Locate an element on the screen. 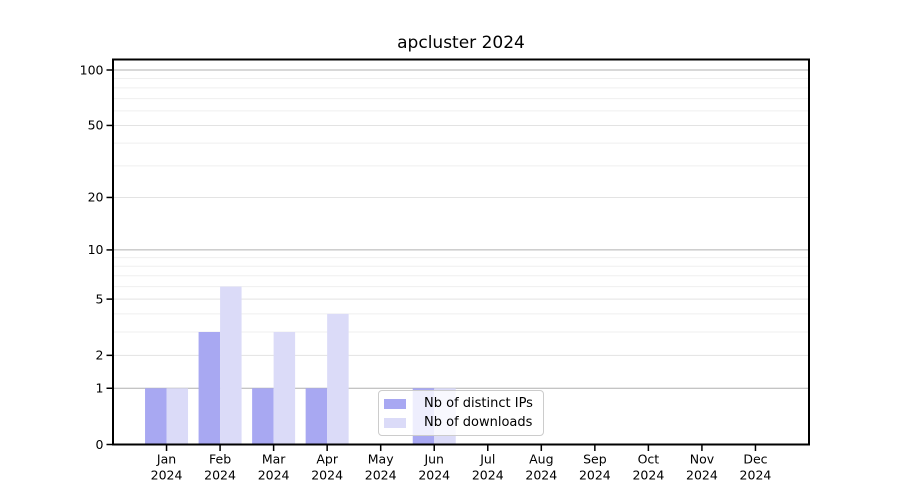  x-tick-label-month: Jan is located at coordinates (166, 459).